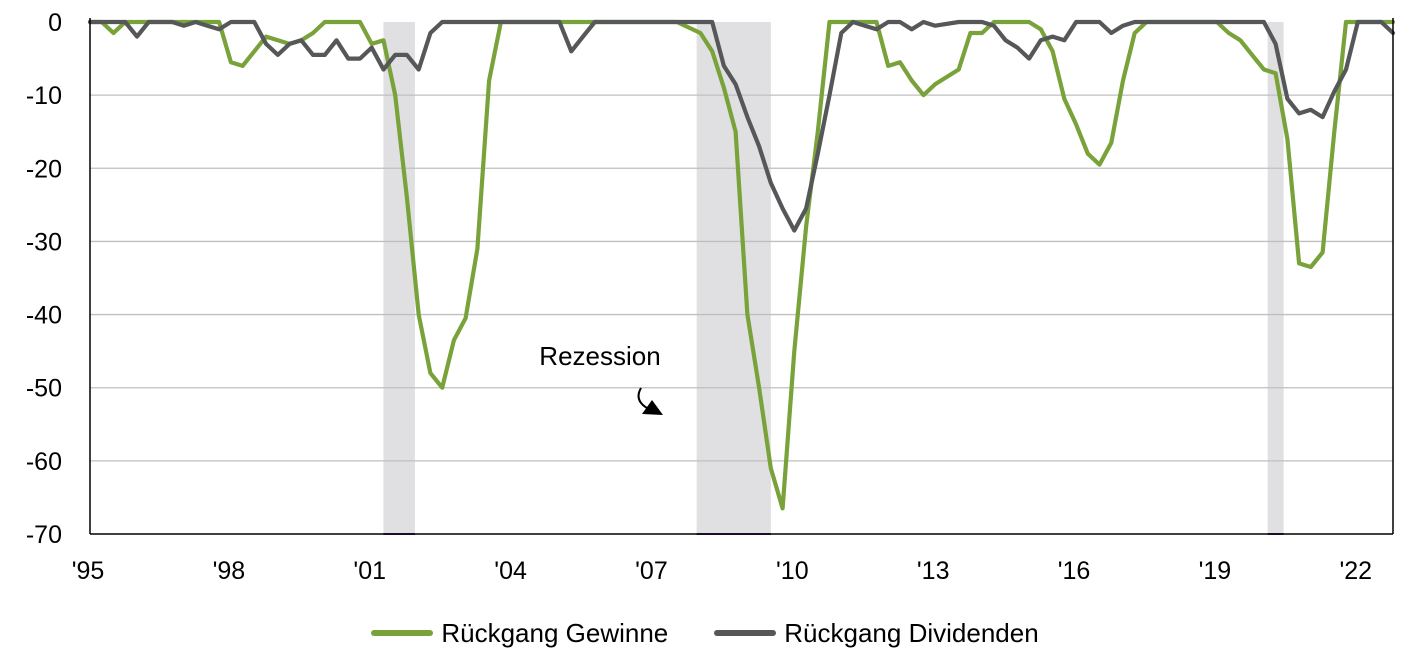 The image size is (1410, 662). What do you see at coordinates (1215, 571) in the screenshot?
I see `x-tick-label: '19` at bounding box center [1215, 571].